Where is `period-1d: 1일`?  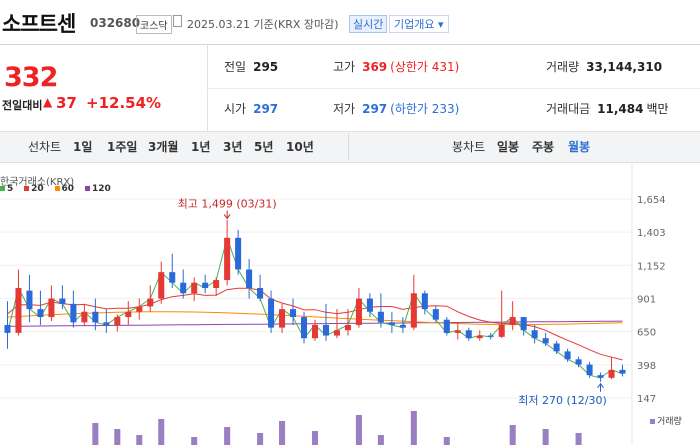
period-1d: 1일 is located at coordinates (83, 147).